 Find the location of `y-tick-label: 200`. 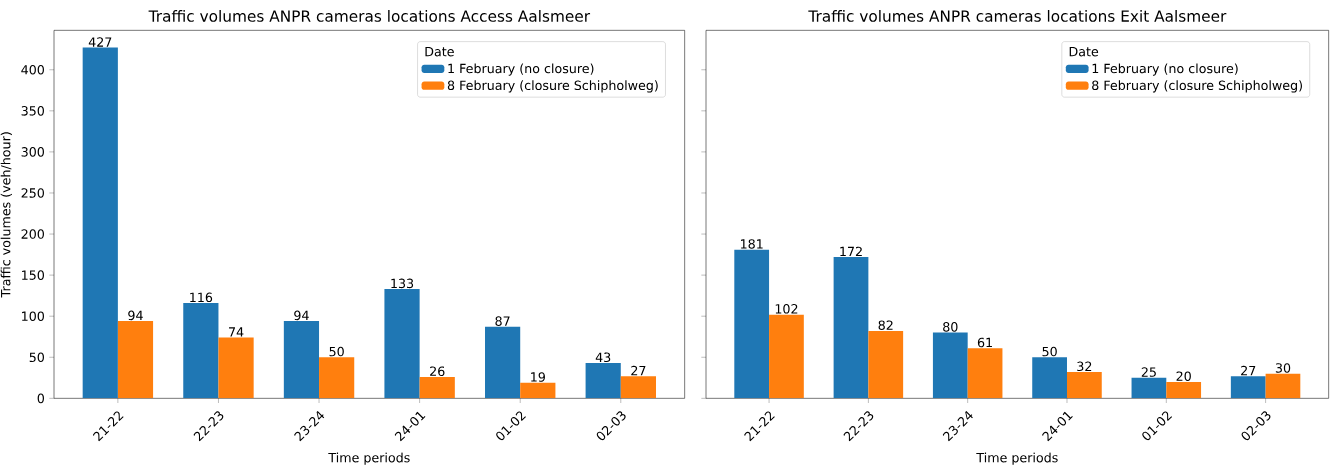

y-tick-label: 200 is located at coordinates (32, 234).